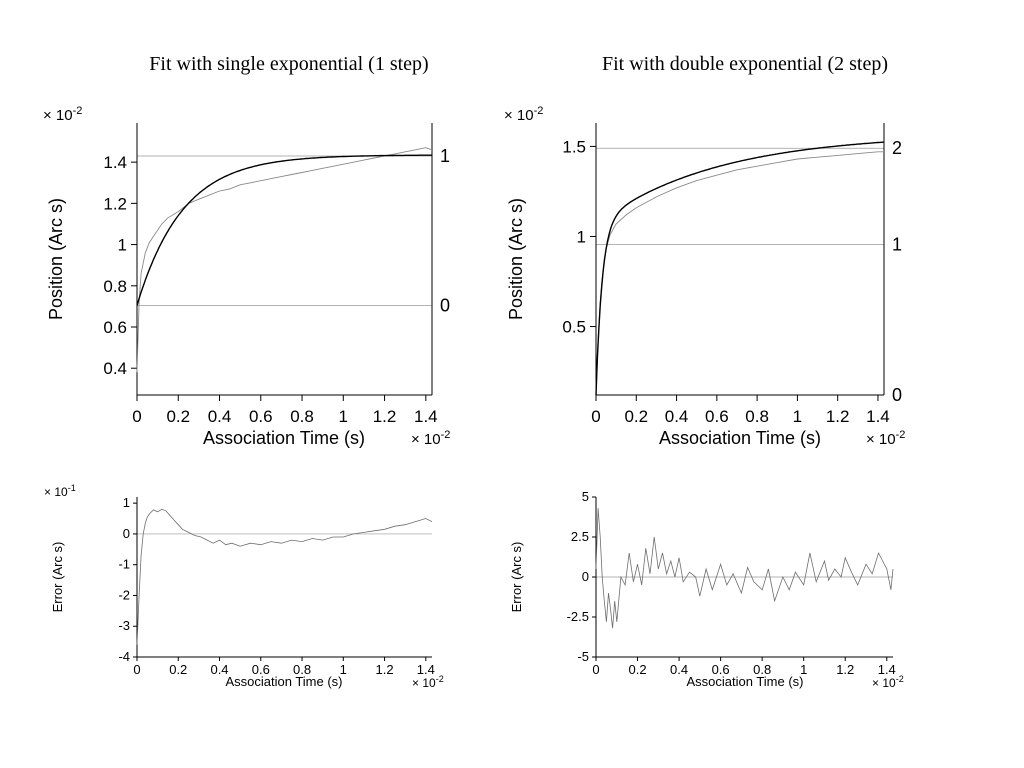  What do you see at coordinates (740, 438) in the screenshot?
I see `fit2-x-axis-label: Association Time (s)` at bounding box center [740, 438].